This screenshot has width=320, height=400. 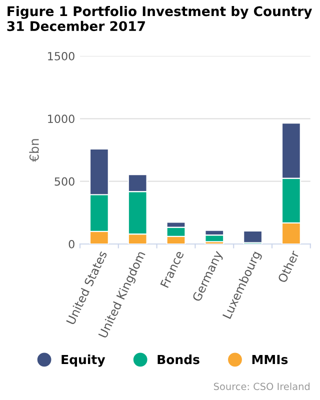 I want to click on legend-label: MMIs, so click(x=270, y=359).